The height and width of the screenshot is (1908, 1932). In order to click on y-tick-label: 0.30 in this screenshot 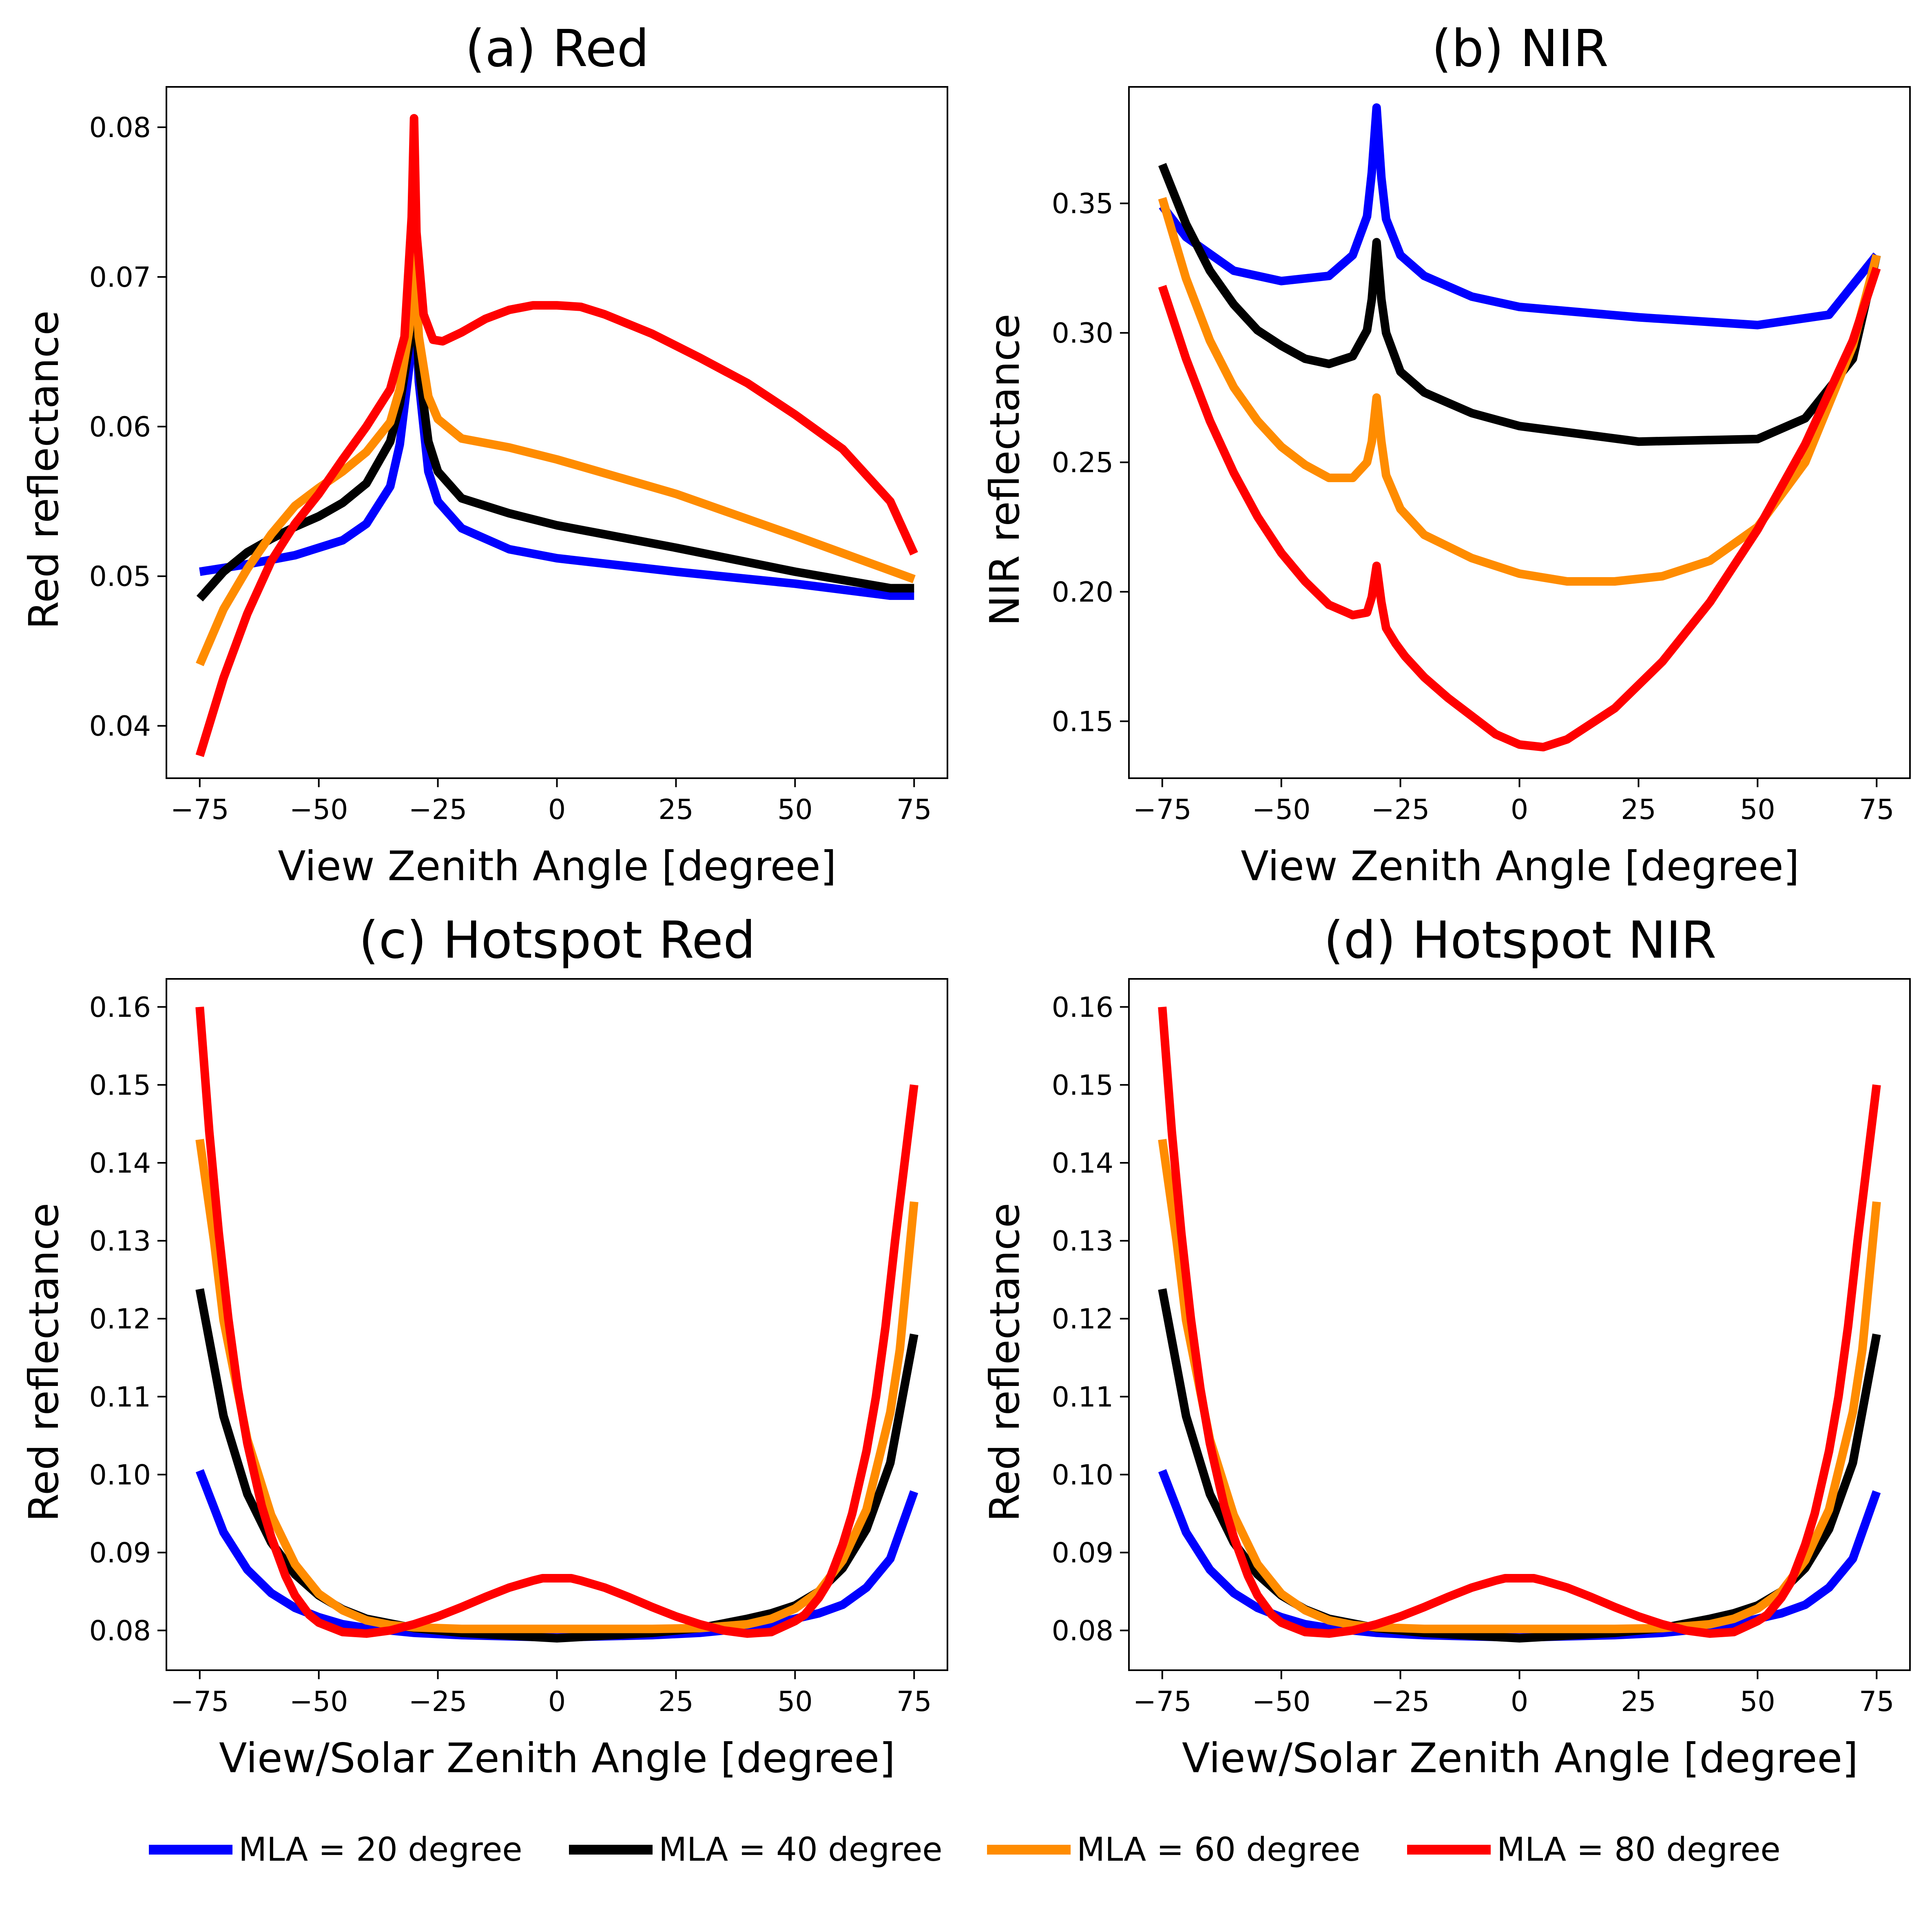, I will do `click(1082, 333)`.